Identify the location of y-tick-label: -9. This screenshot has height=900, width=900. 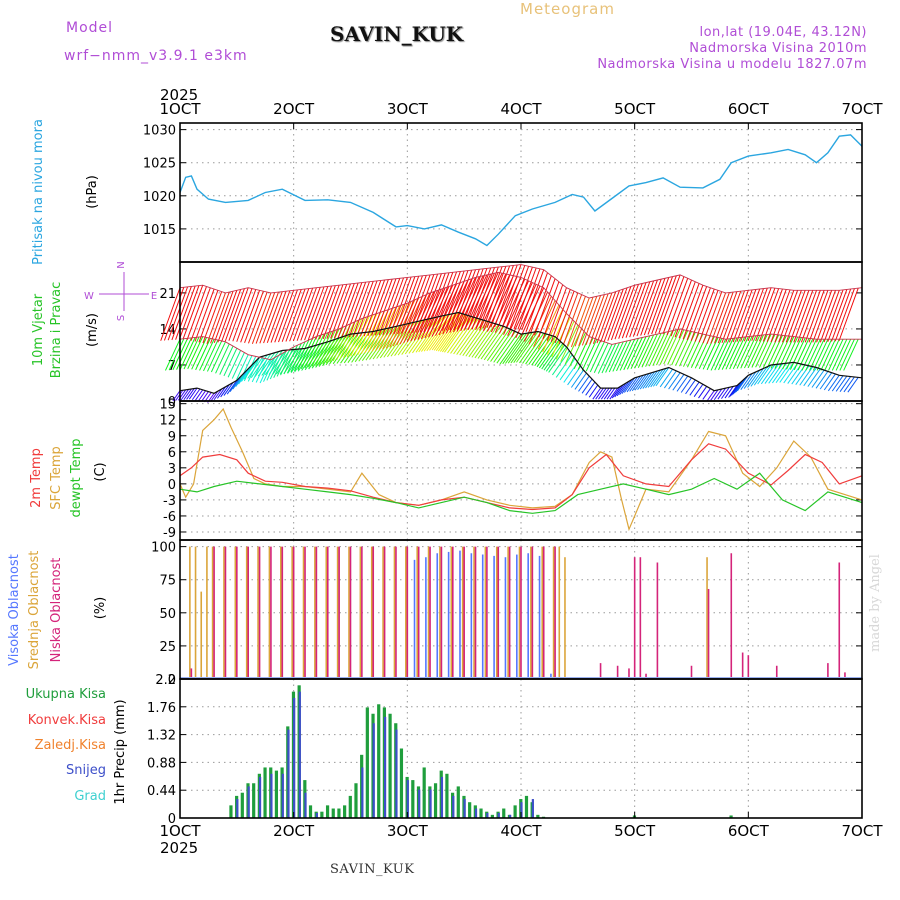
(169, 533).